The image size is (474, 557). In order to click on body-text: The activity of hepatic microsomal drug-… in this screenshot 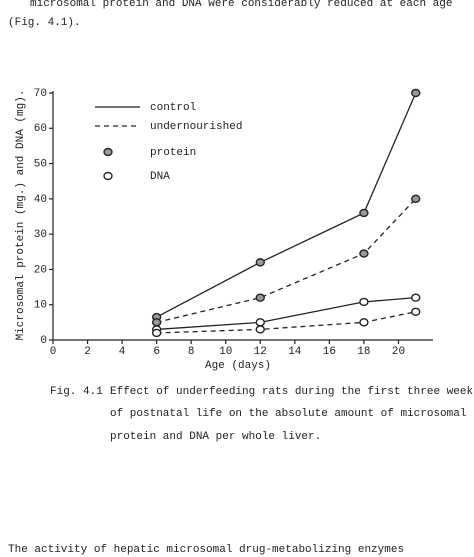, I will do `click(206, 550)`.